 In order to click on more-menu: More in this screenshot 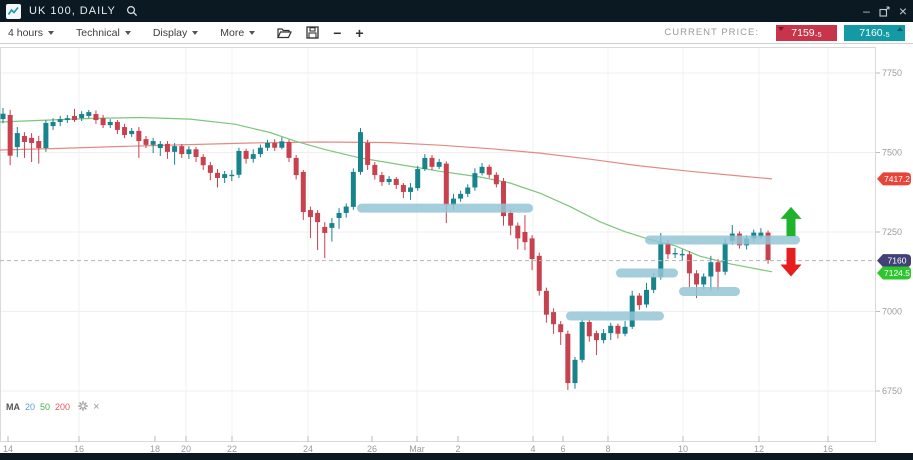, I will do `click(238, 32)`.